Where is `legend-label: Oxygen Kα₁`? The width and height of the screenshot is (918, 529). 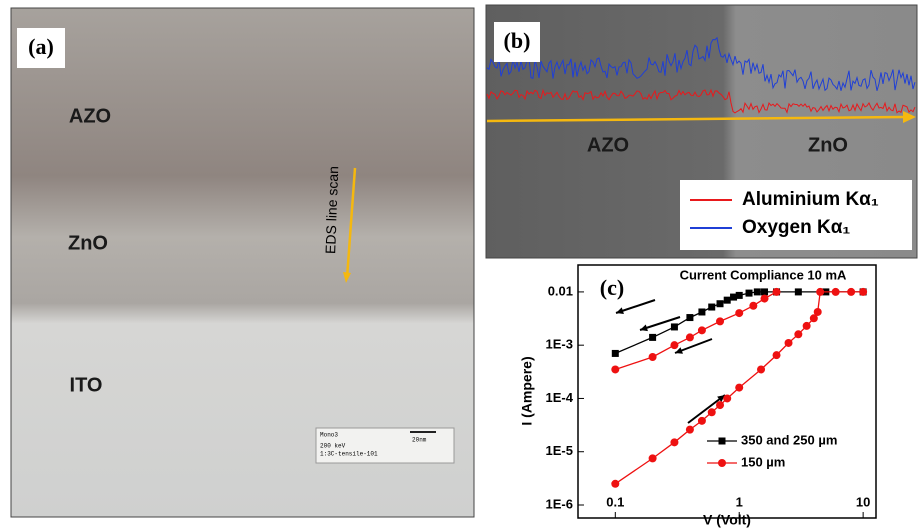
legend-label: Oxygen Kα₁ is located at coordinates (796, 227).